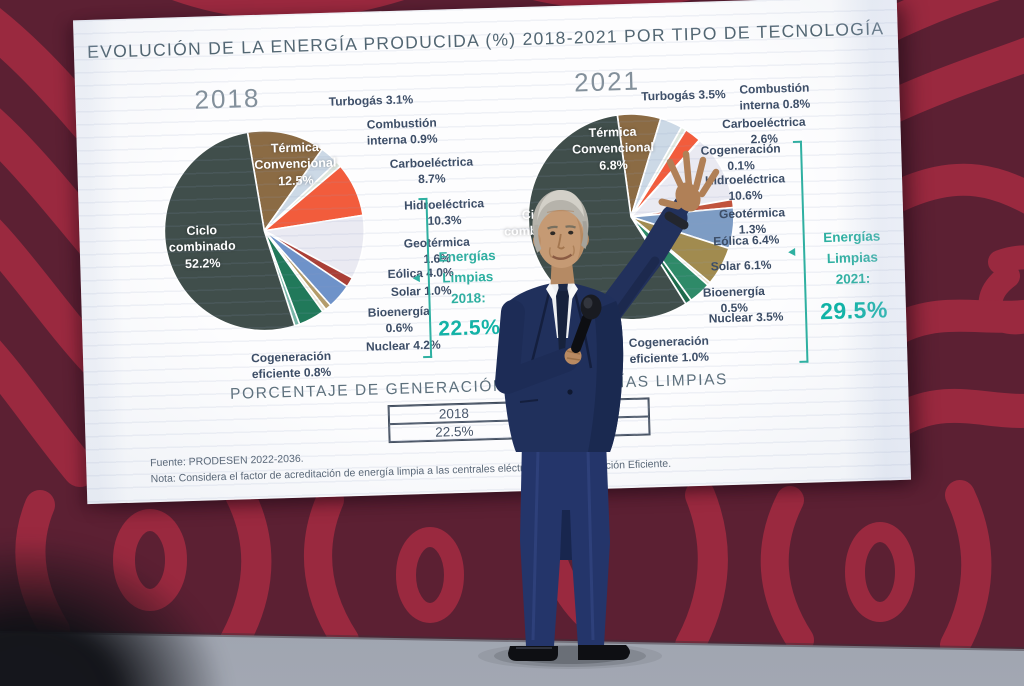  What do you see at coordinates (581, 333) in the screenshot?
I see `microphone-handle` at bounding box center [581, 333].